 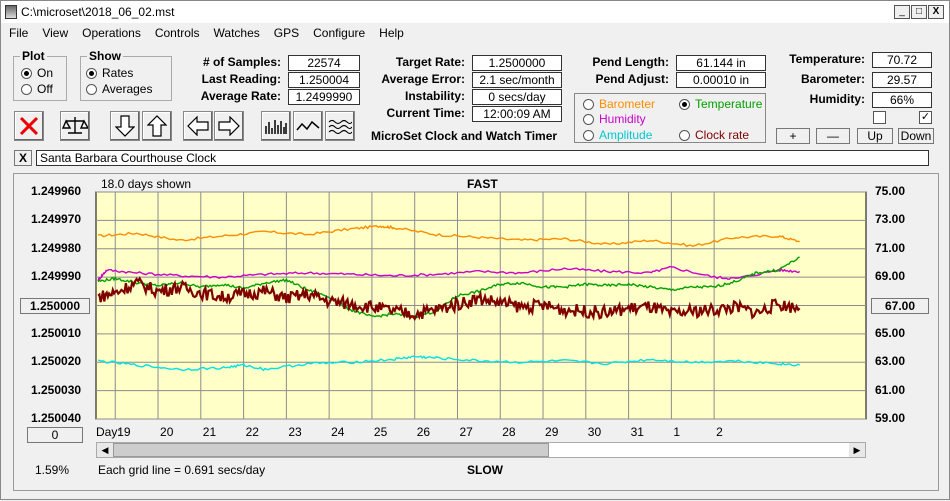 I want to click on minimize-button: _, so click(x=902, y=12).